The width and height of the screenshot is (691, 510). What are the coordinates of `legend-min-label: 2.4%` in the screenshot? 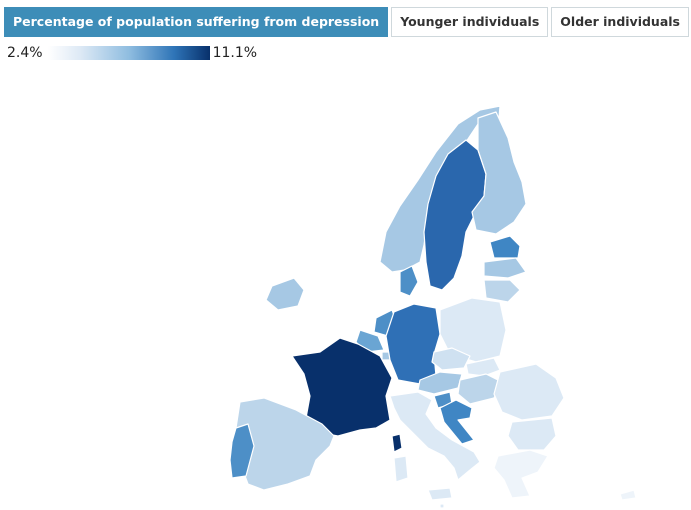 It's located at (25, 53).